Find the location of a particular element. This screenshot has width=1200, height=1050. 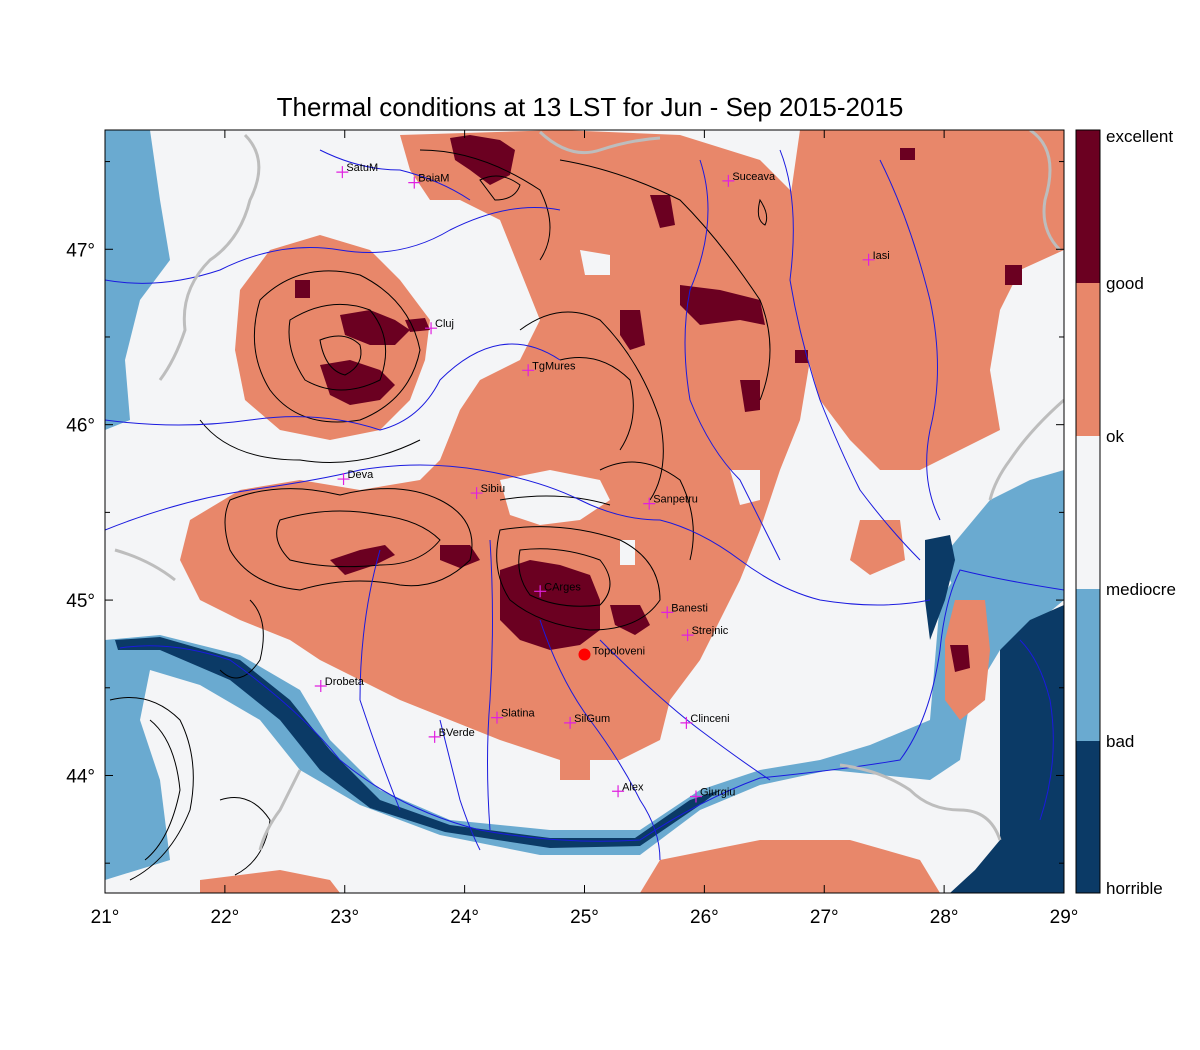

city-deva: Deva is located at coordinates (356, 477).